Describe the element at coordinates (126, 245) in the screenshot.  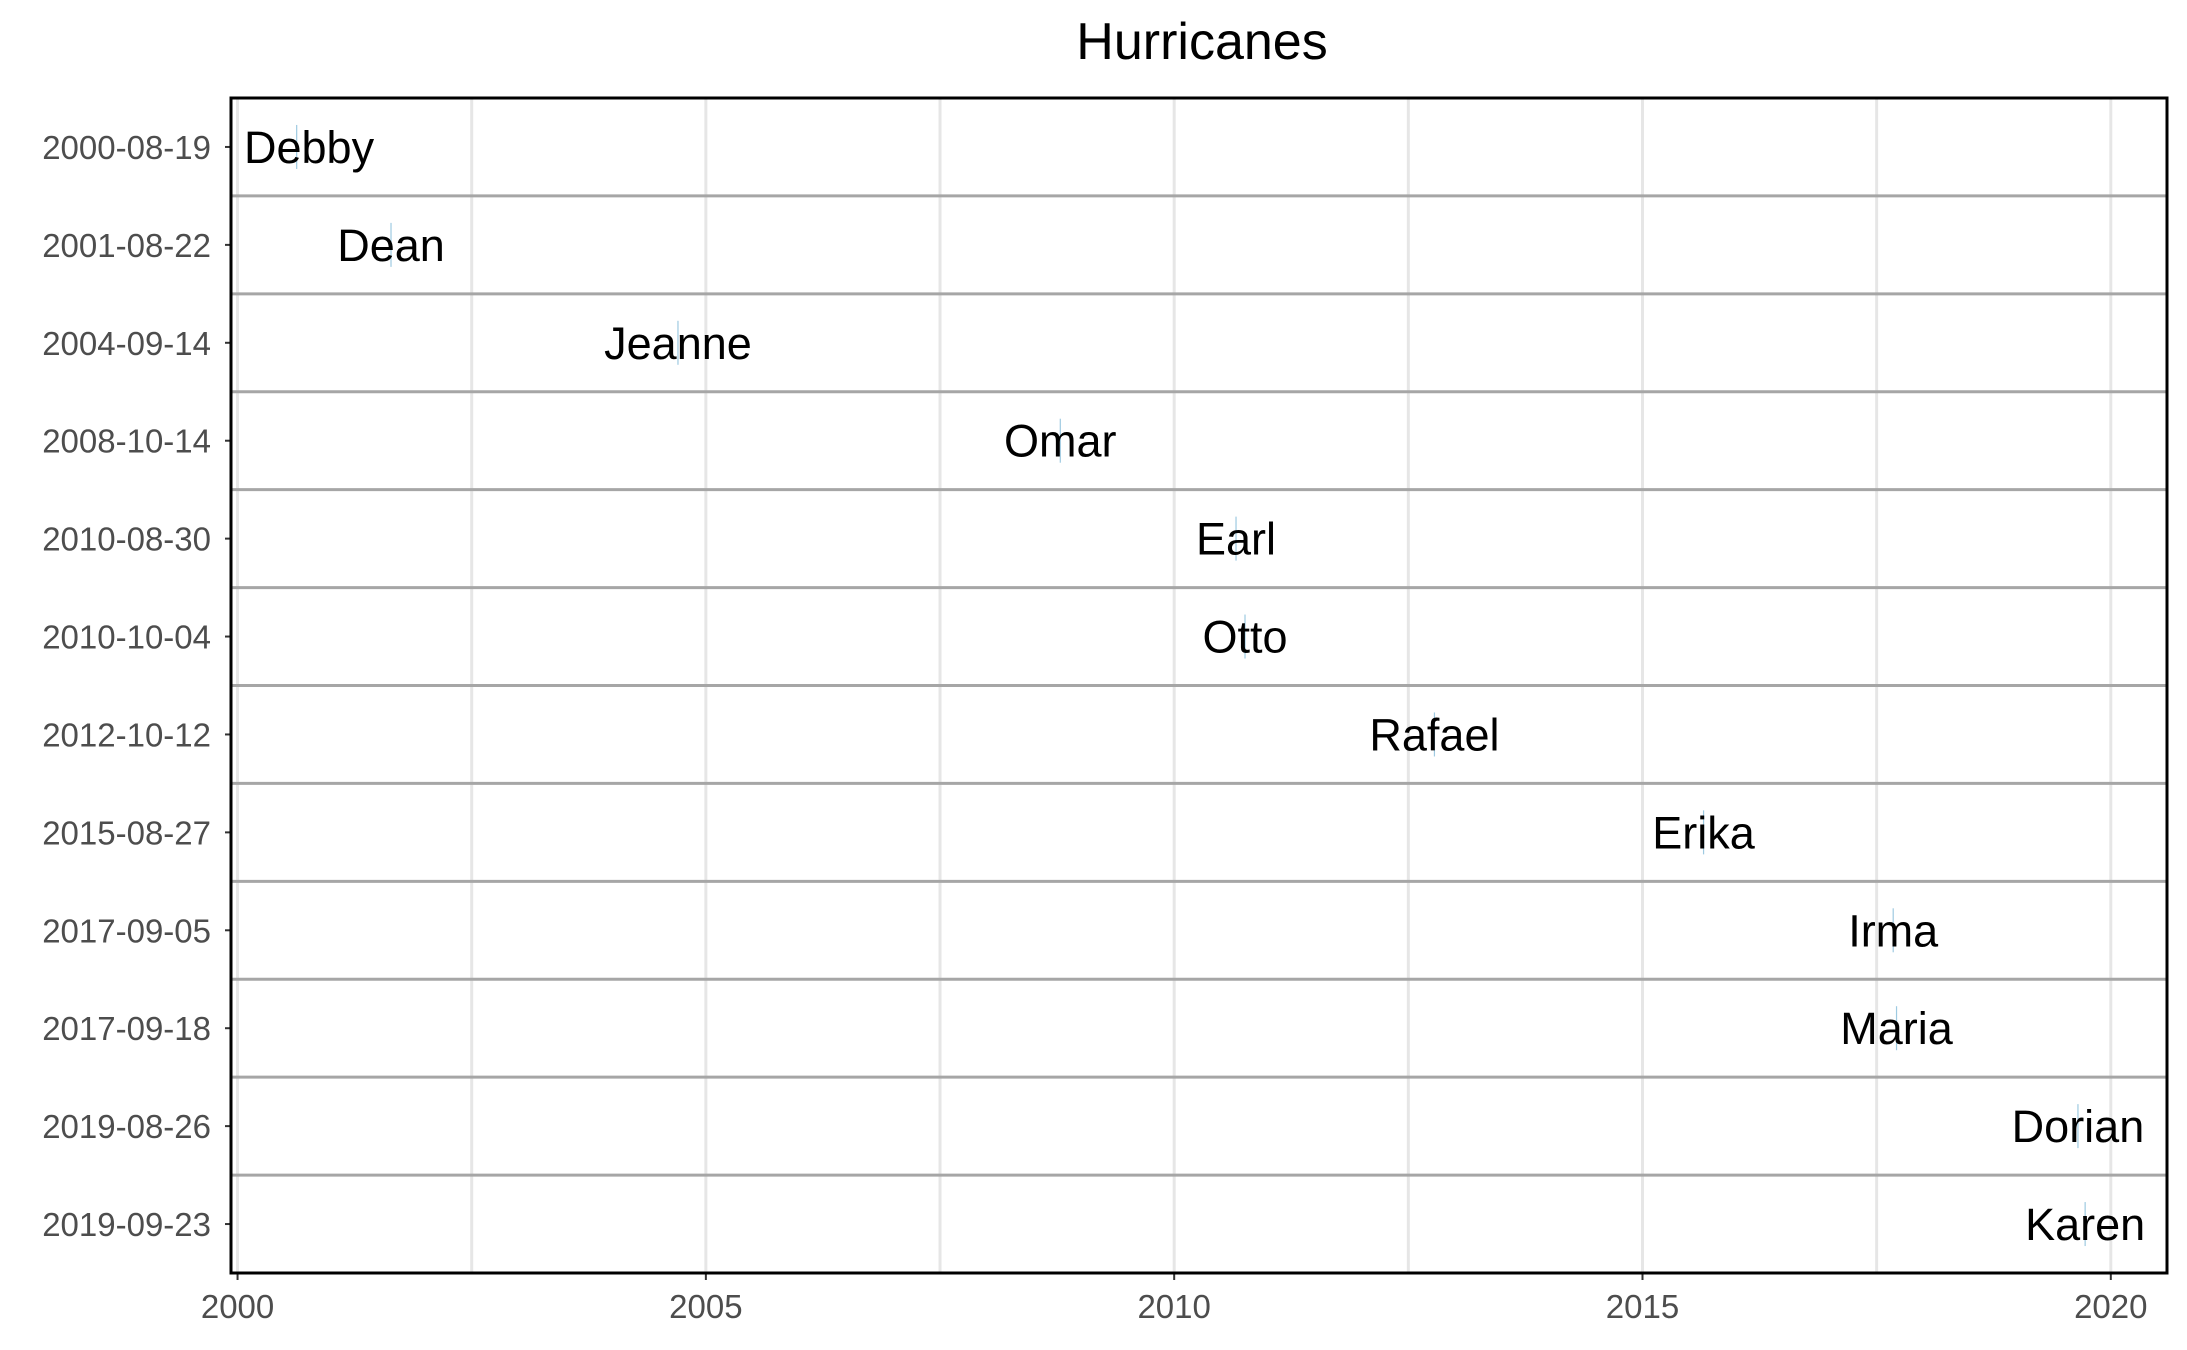
I see `y-tick-label: 2001-08-22` at that location.